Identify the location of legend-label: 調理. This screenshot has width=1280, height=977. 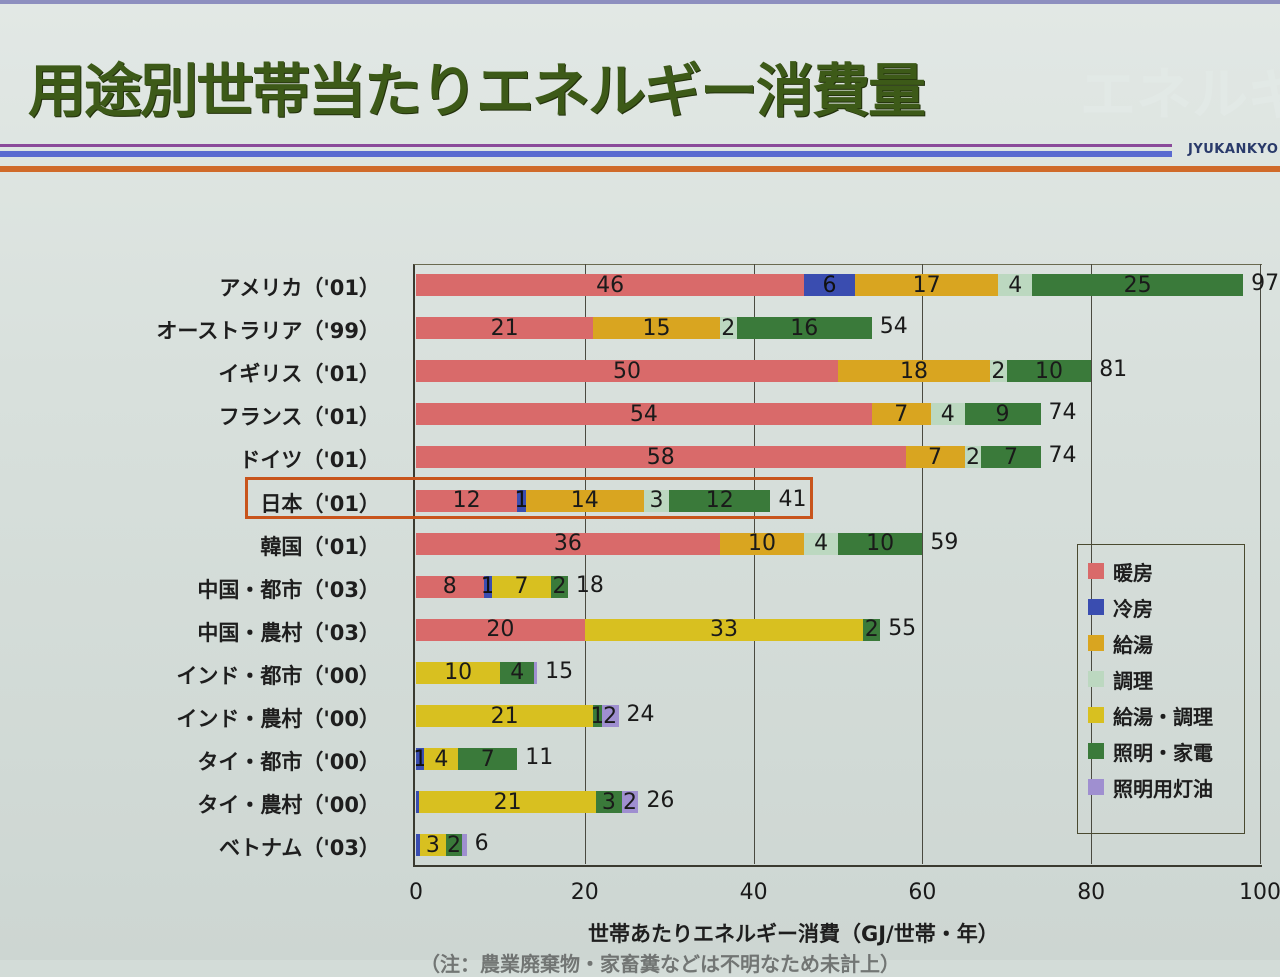
(1133, 680).